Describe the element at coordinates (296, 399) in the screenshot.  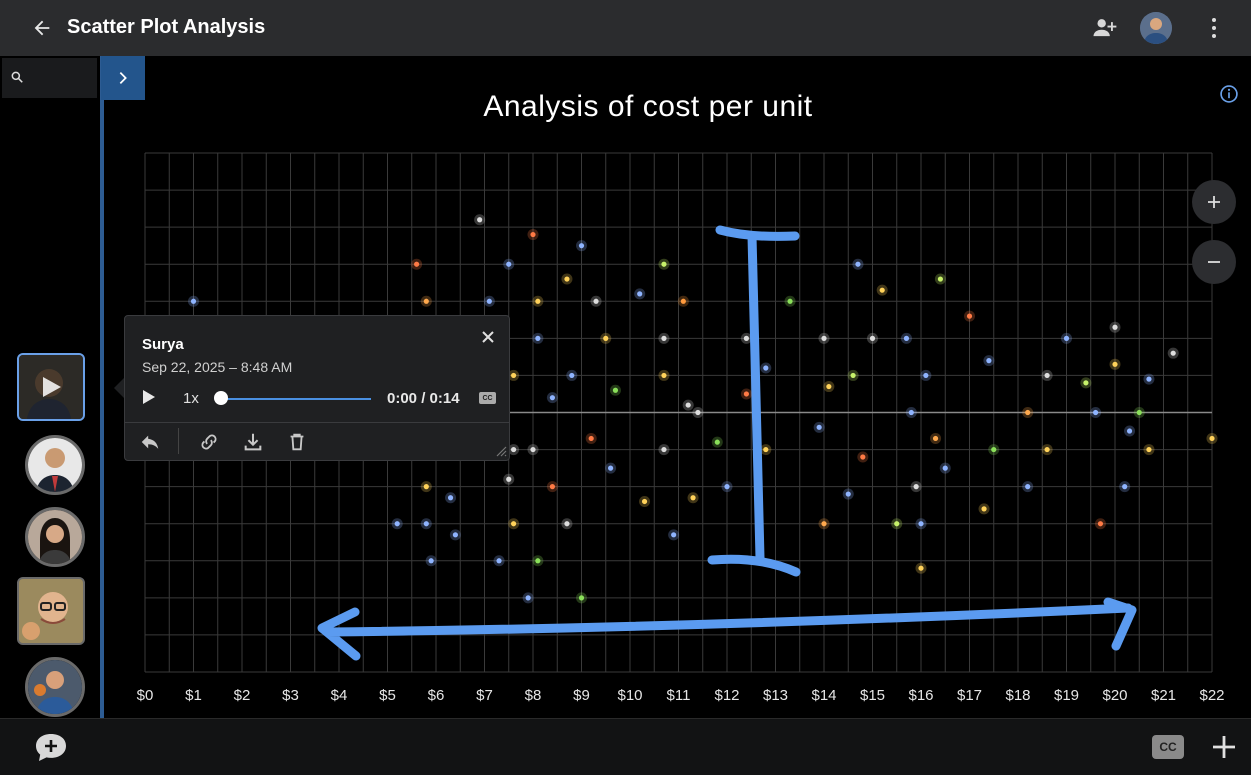
I see `playback-progress` at that location.